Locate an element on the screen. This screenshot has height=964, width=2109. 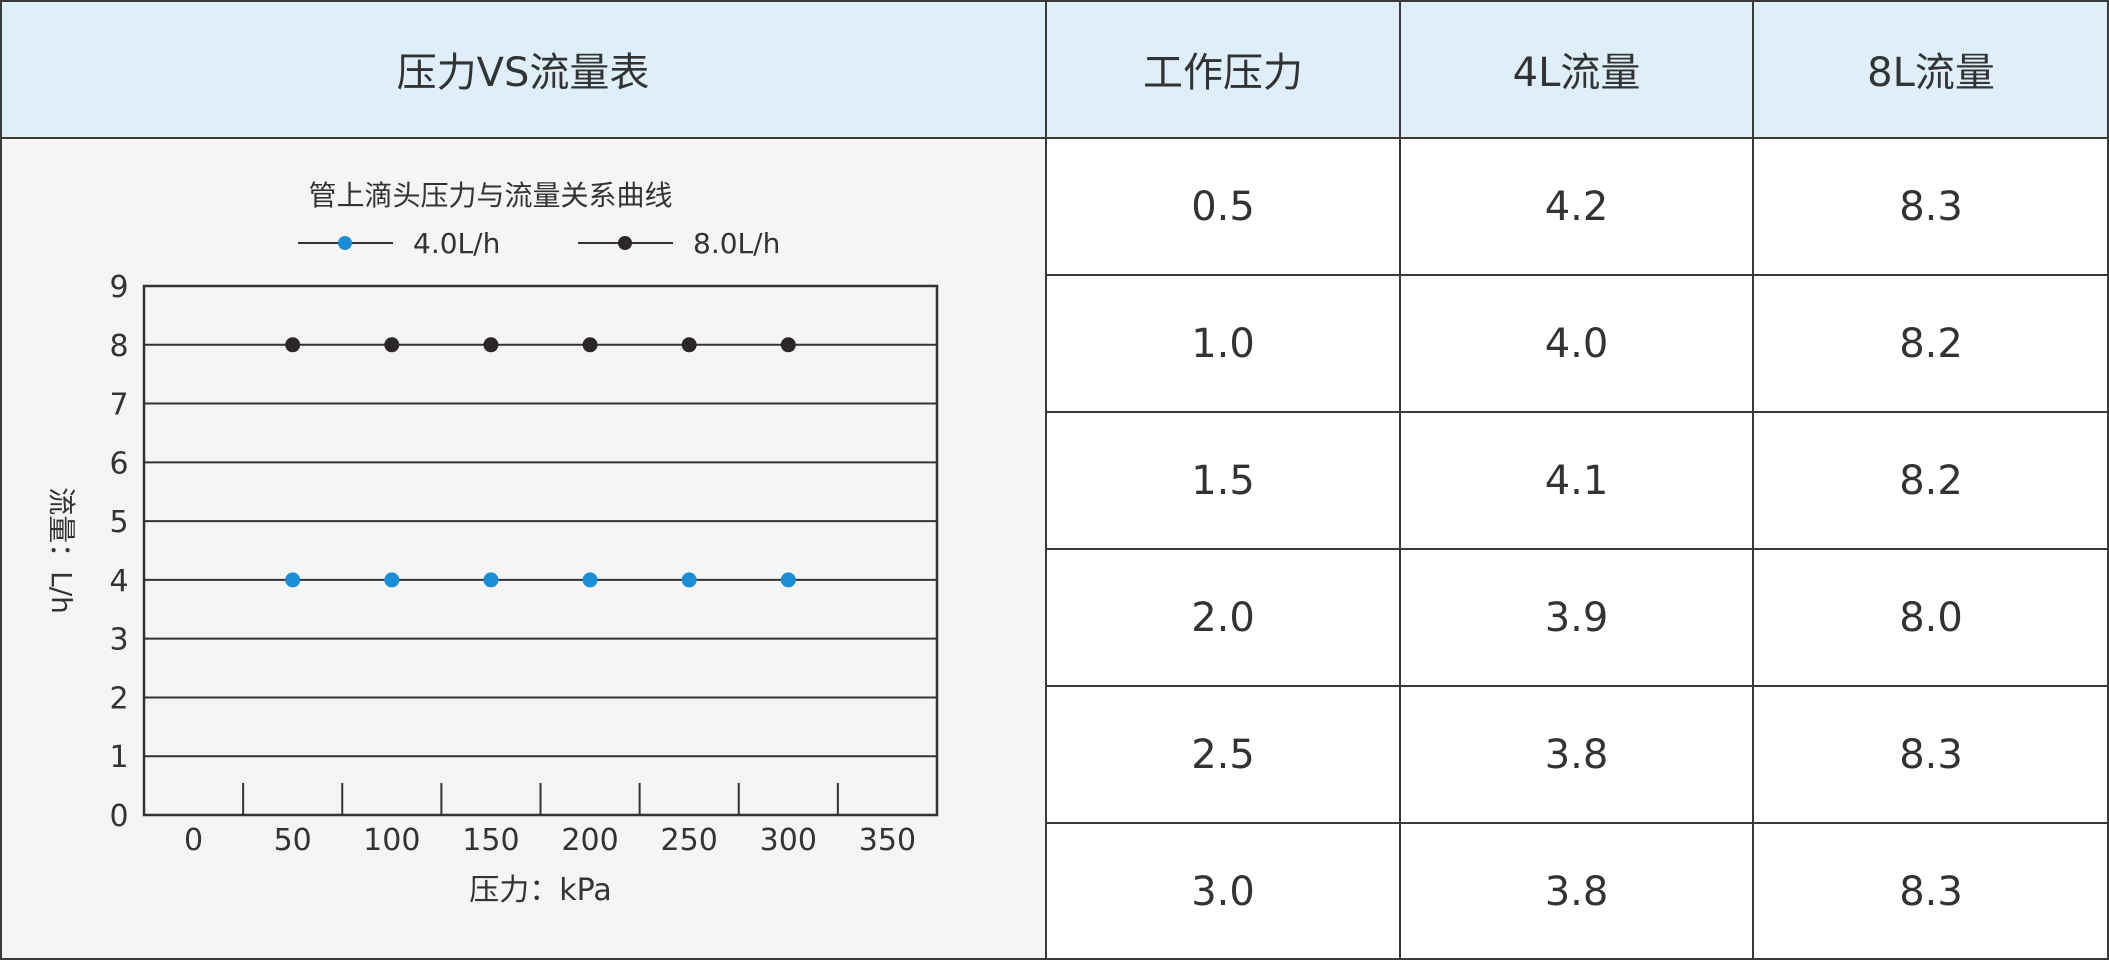
x-tick-label: 150 is located at coordinates (490, 840).